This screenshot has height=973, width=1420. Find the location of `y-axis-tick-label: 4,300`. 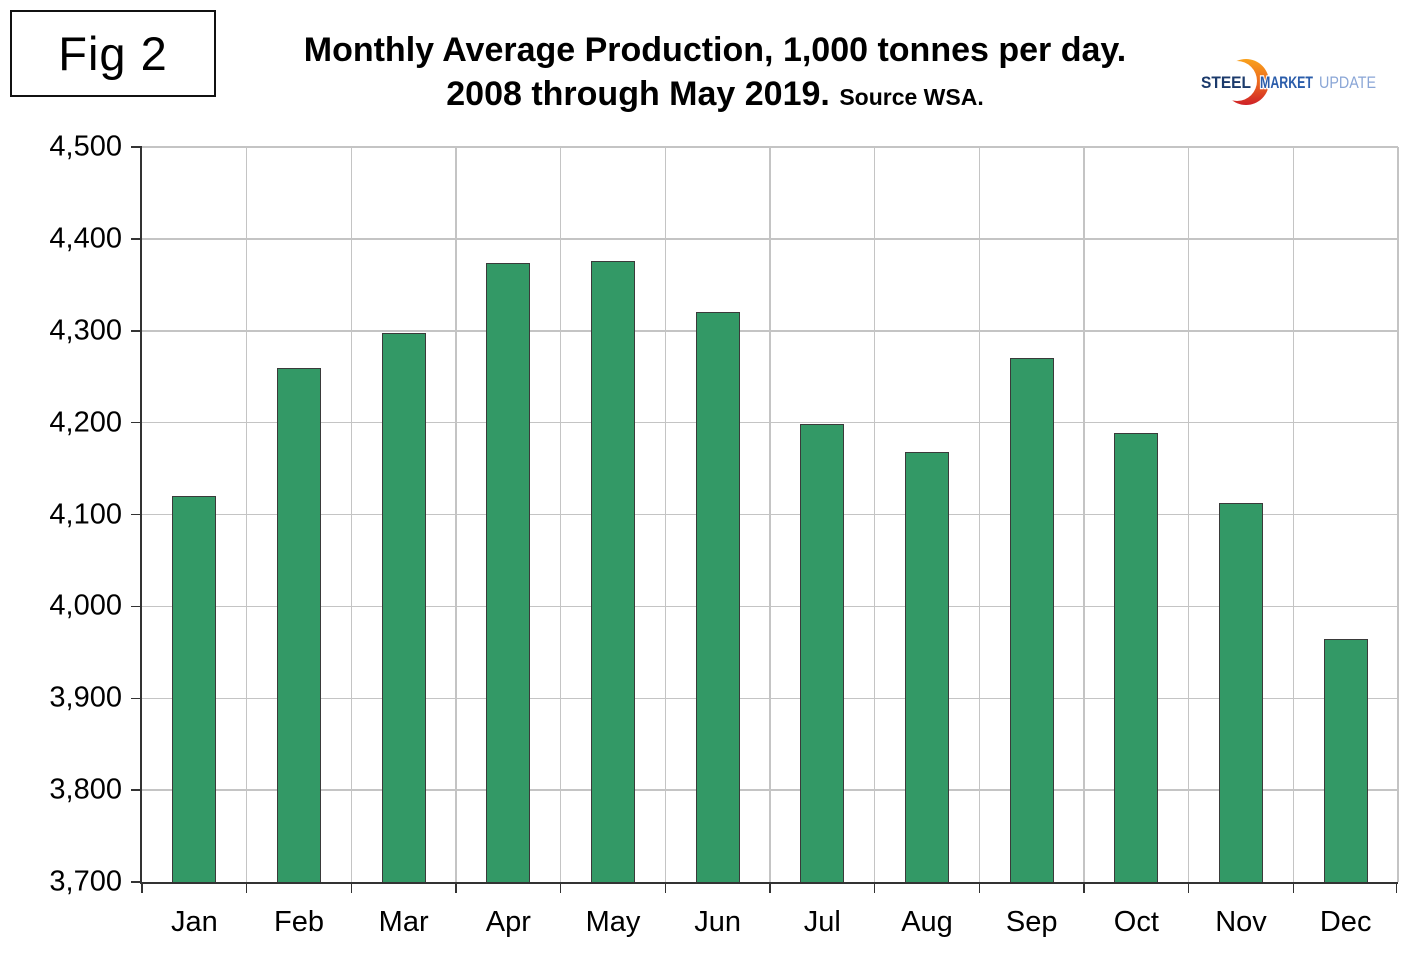

y-axis-tick-label: 4,300 is located at coordinates (85, 330).